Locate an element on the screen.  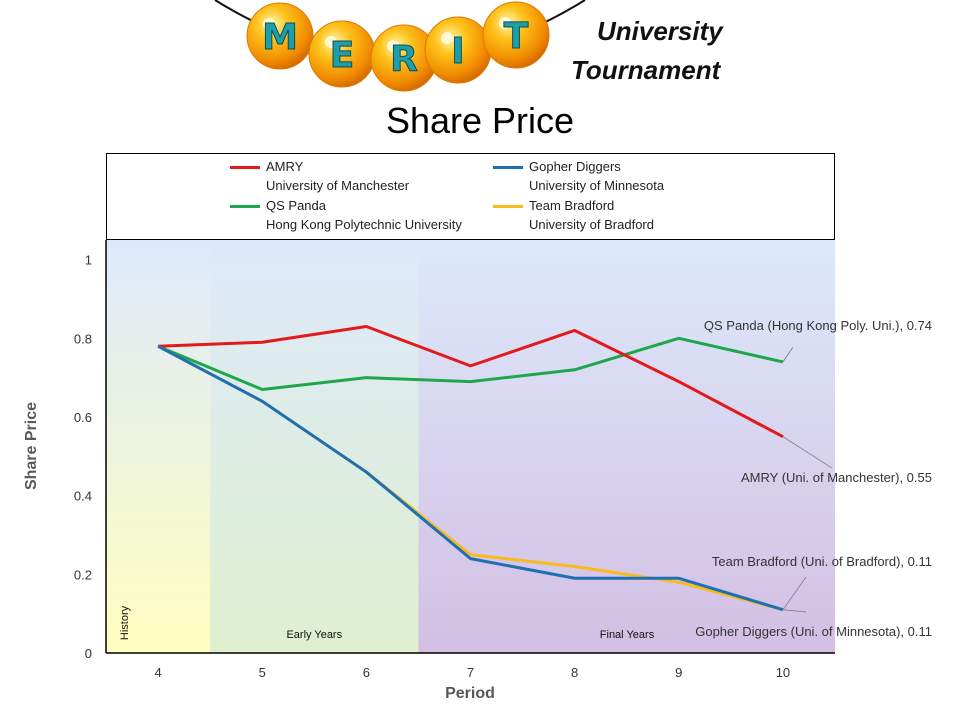
legend-item-gopher-diggers: Gopher Diggers University of Minnesota is located at coordinates (579, 176).